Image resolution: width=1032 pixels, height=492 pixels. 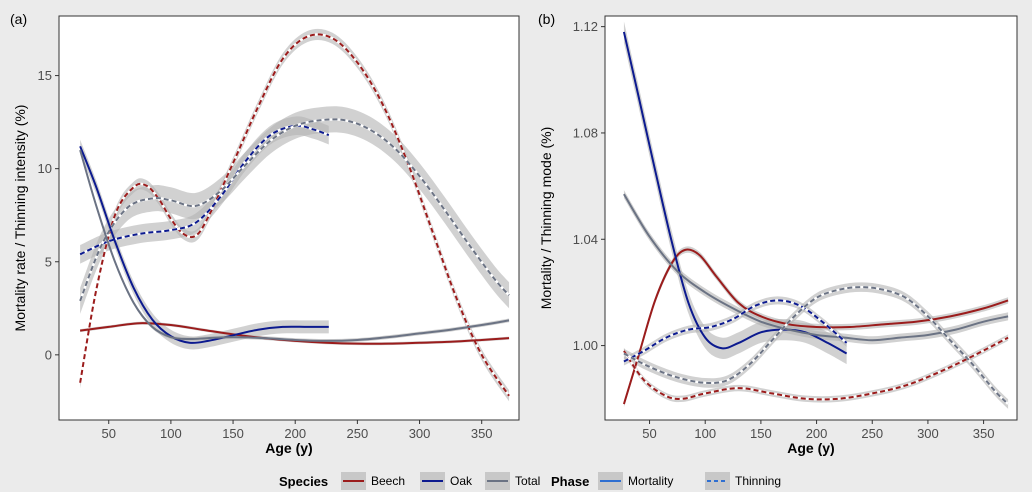 I want to click on legend-label-beech: Beech, so click(x=388, y=481).